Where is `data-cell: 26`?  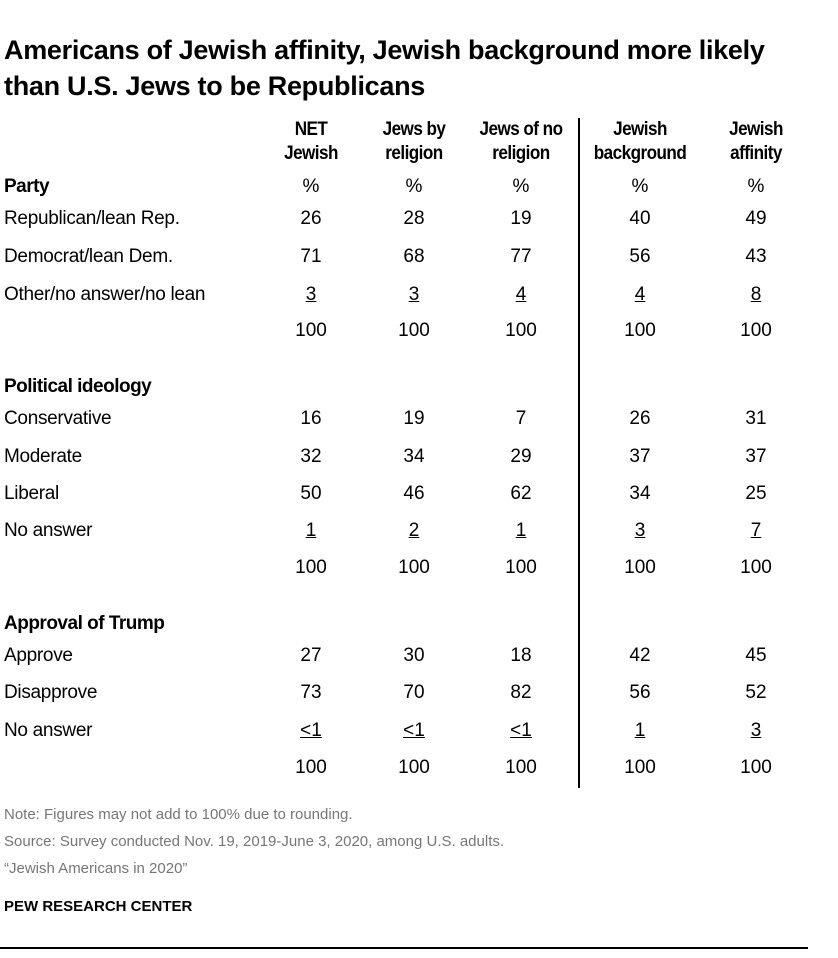
data-cell: 26 is located at coordinates (640, 418).